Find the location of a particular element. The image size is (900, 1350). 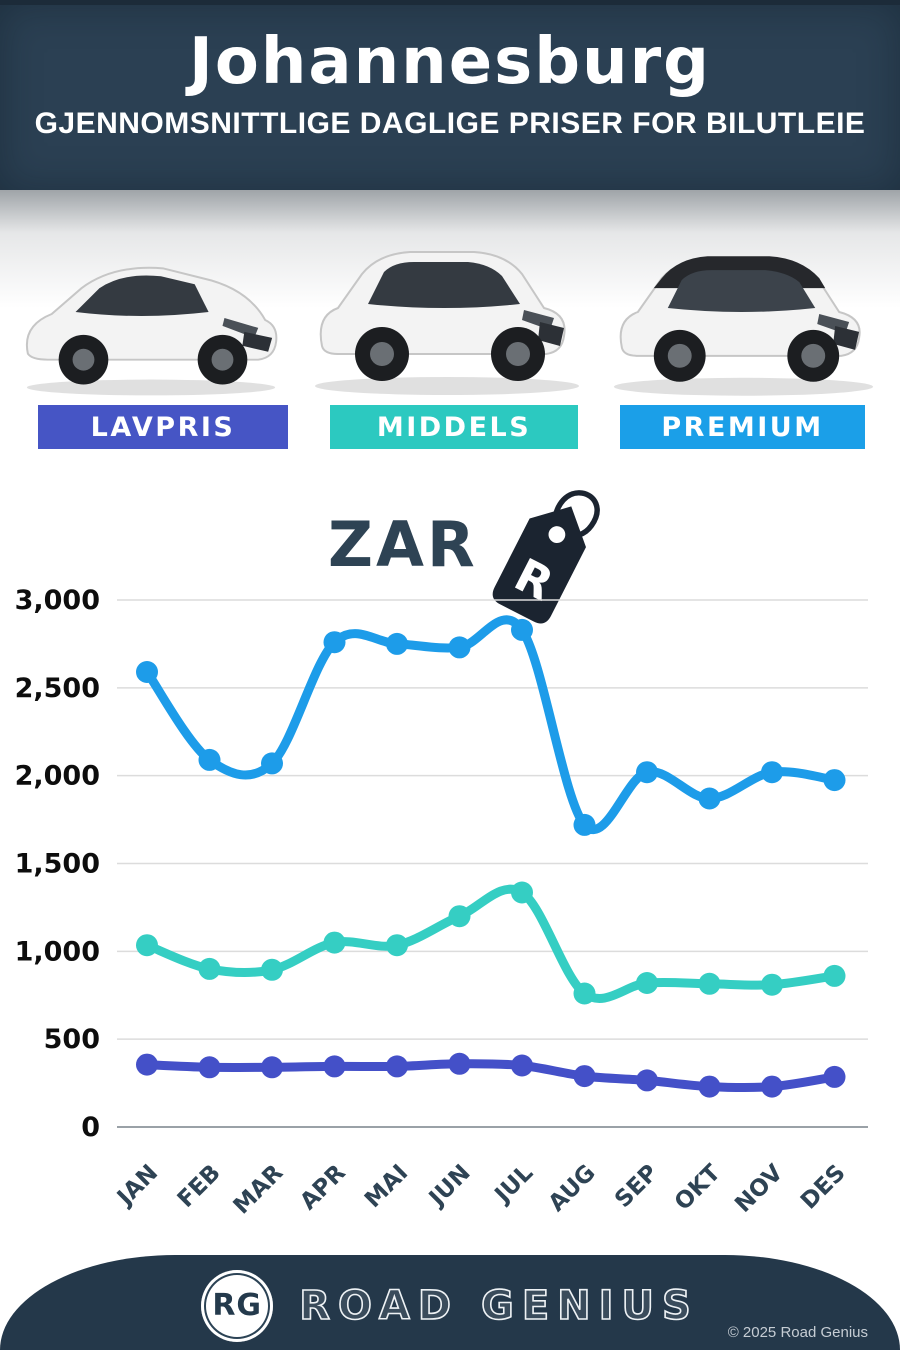

category-badge-middels: MIDDELS is located at coordinates (454, 427).